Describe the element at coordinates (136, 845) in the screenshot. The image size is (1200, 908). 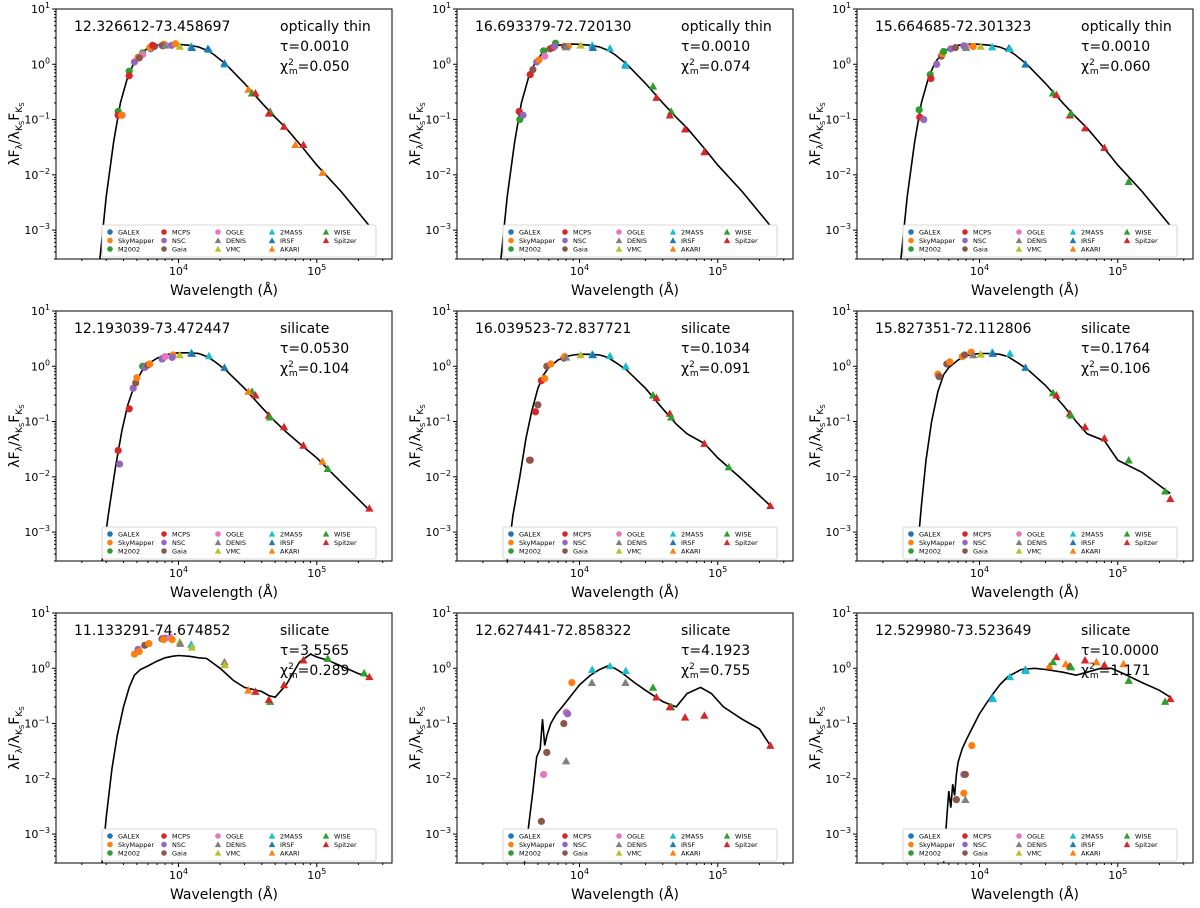
I see `legend-label-skymapper: SkyMapper` at that location.